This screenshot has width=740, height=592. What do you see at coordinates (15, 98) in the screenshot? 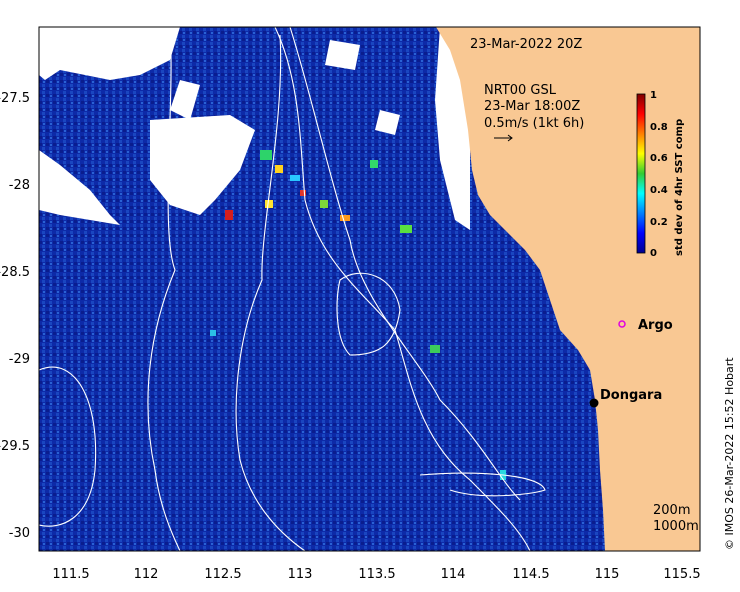
I see `y-tick-label: -27.5` at bounding box center [15, 98].